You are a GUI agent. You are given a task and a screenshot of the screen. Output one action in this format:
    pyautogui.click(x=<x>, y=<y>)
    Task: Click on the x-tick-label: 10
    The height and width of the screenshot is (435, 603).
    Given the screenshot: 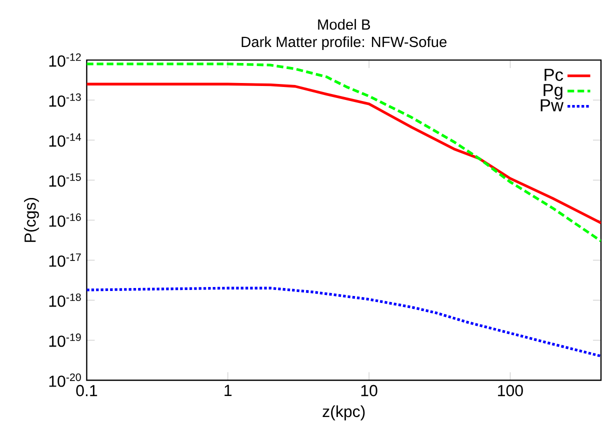 What is the action you would take?
    pyautogui.click(x=369, y=390)
    